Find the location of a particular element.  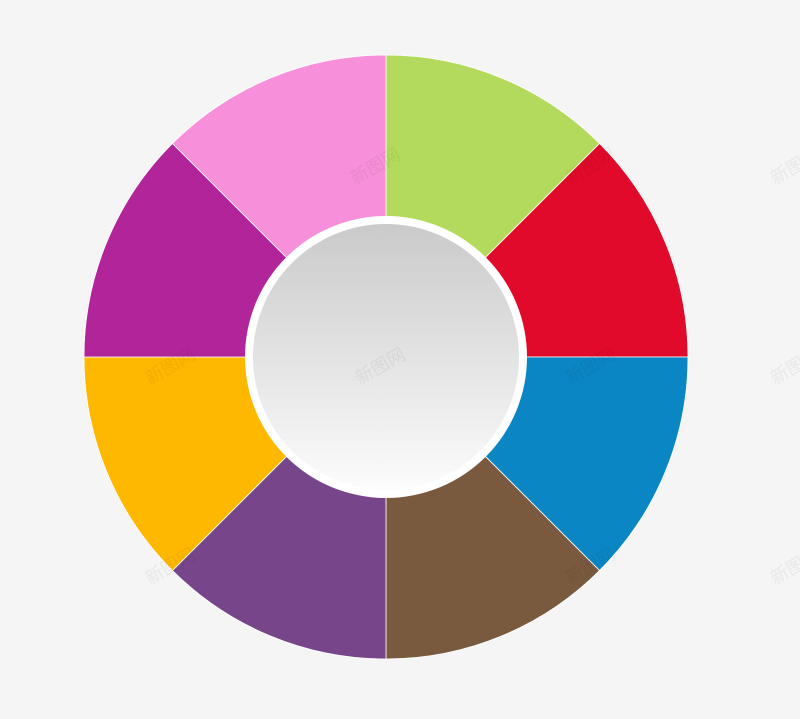

center-disc is located at coordinates (386, 357).